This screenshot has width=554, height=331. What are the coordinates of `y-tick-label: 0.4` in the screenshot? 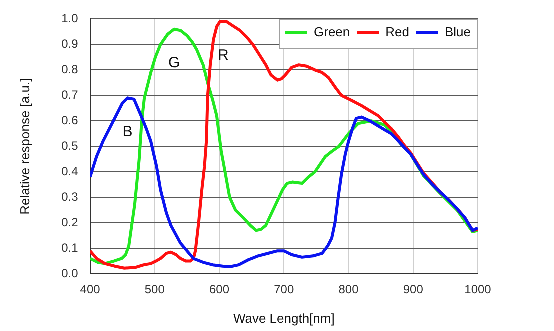 It's located at (70, 171).